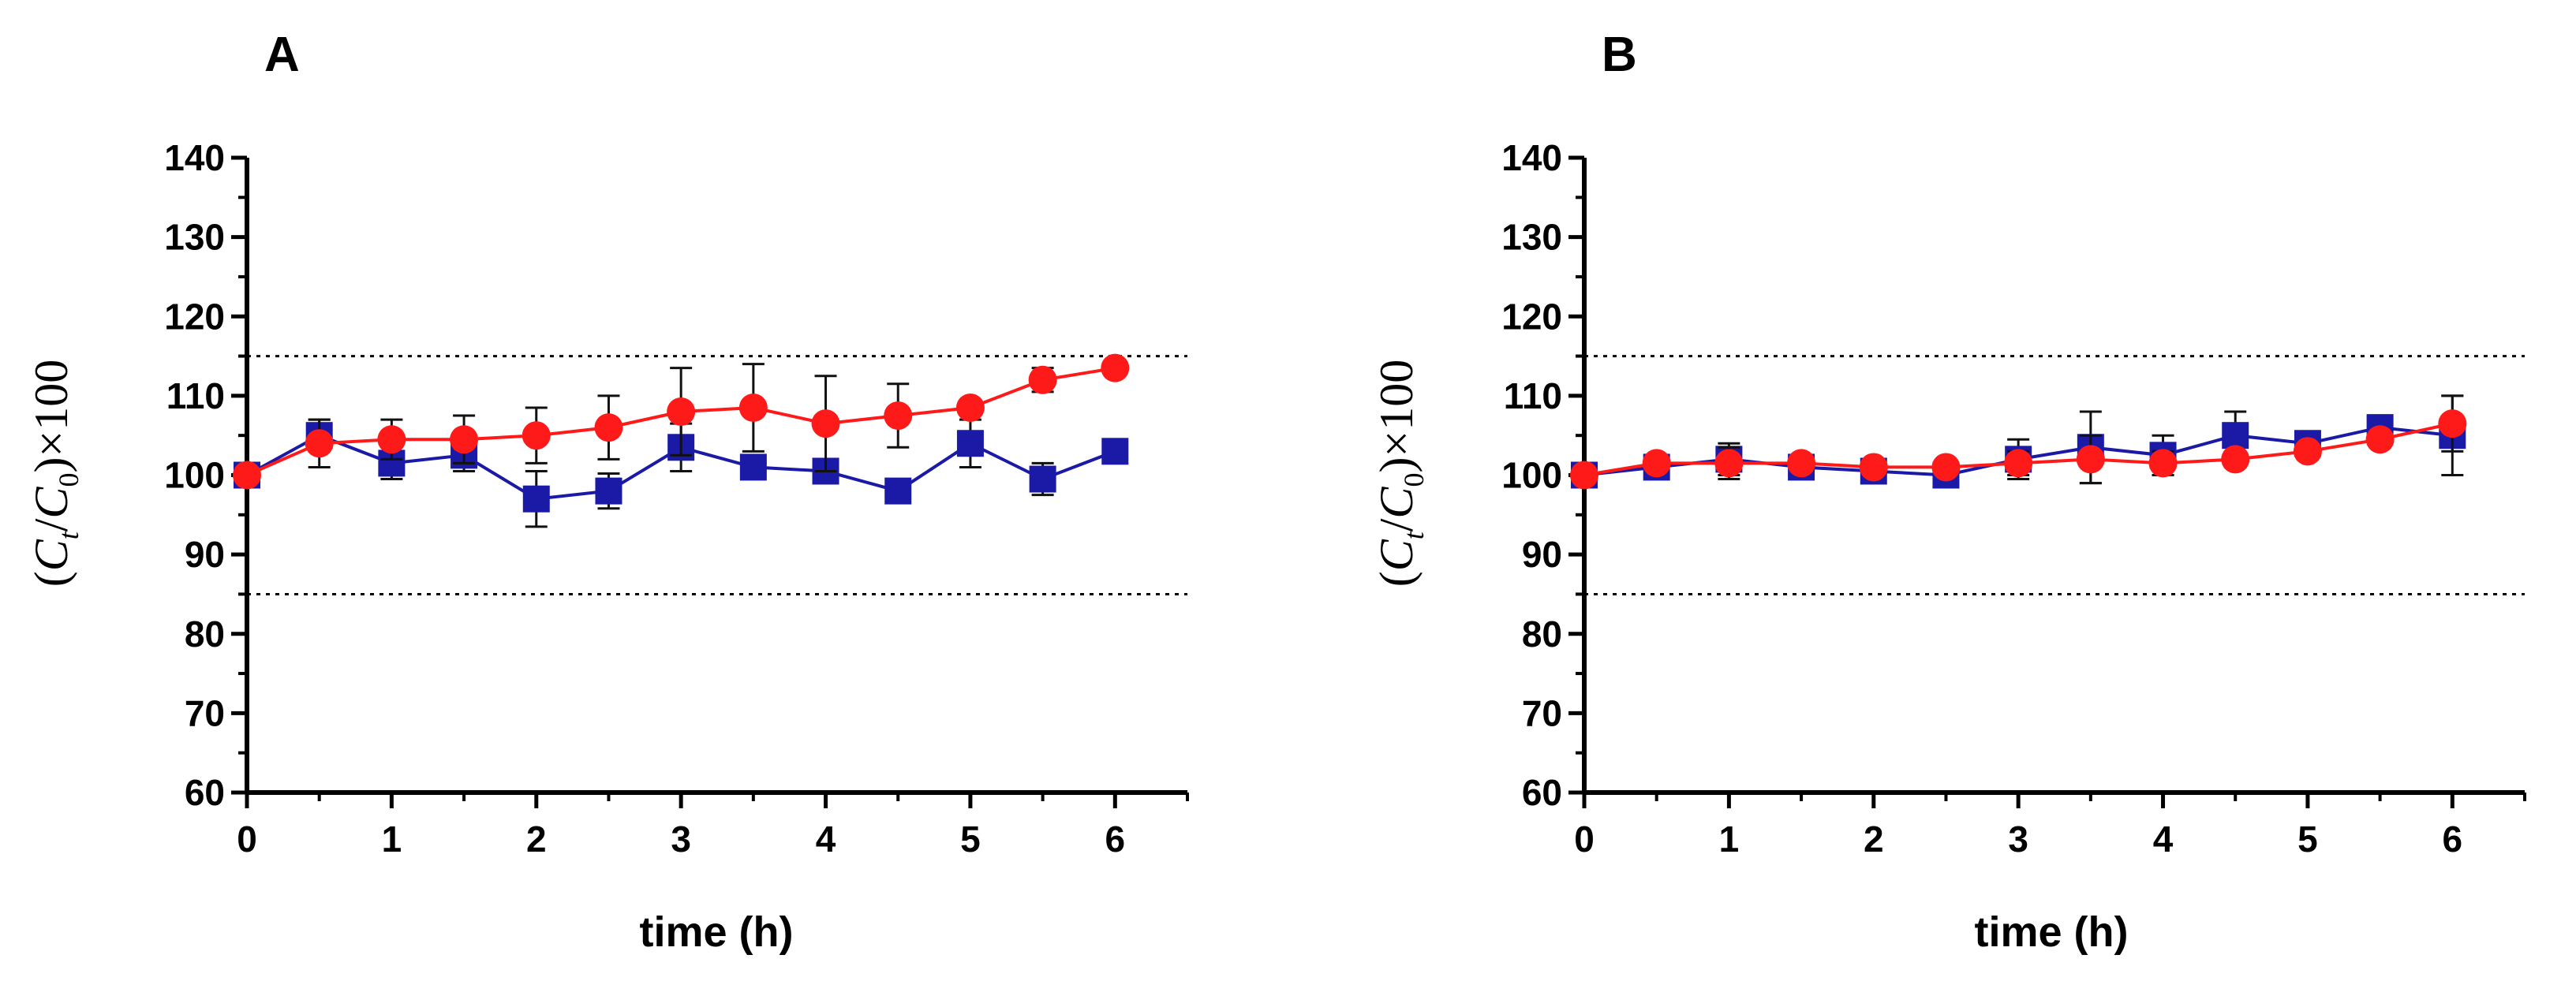  I want to click on panel-label: A, so click(282, 55).